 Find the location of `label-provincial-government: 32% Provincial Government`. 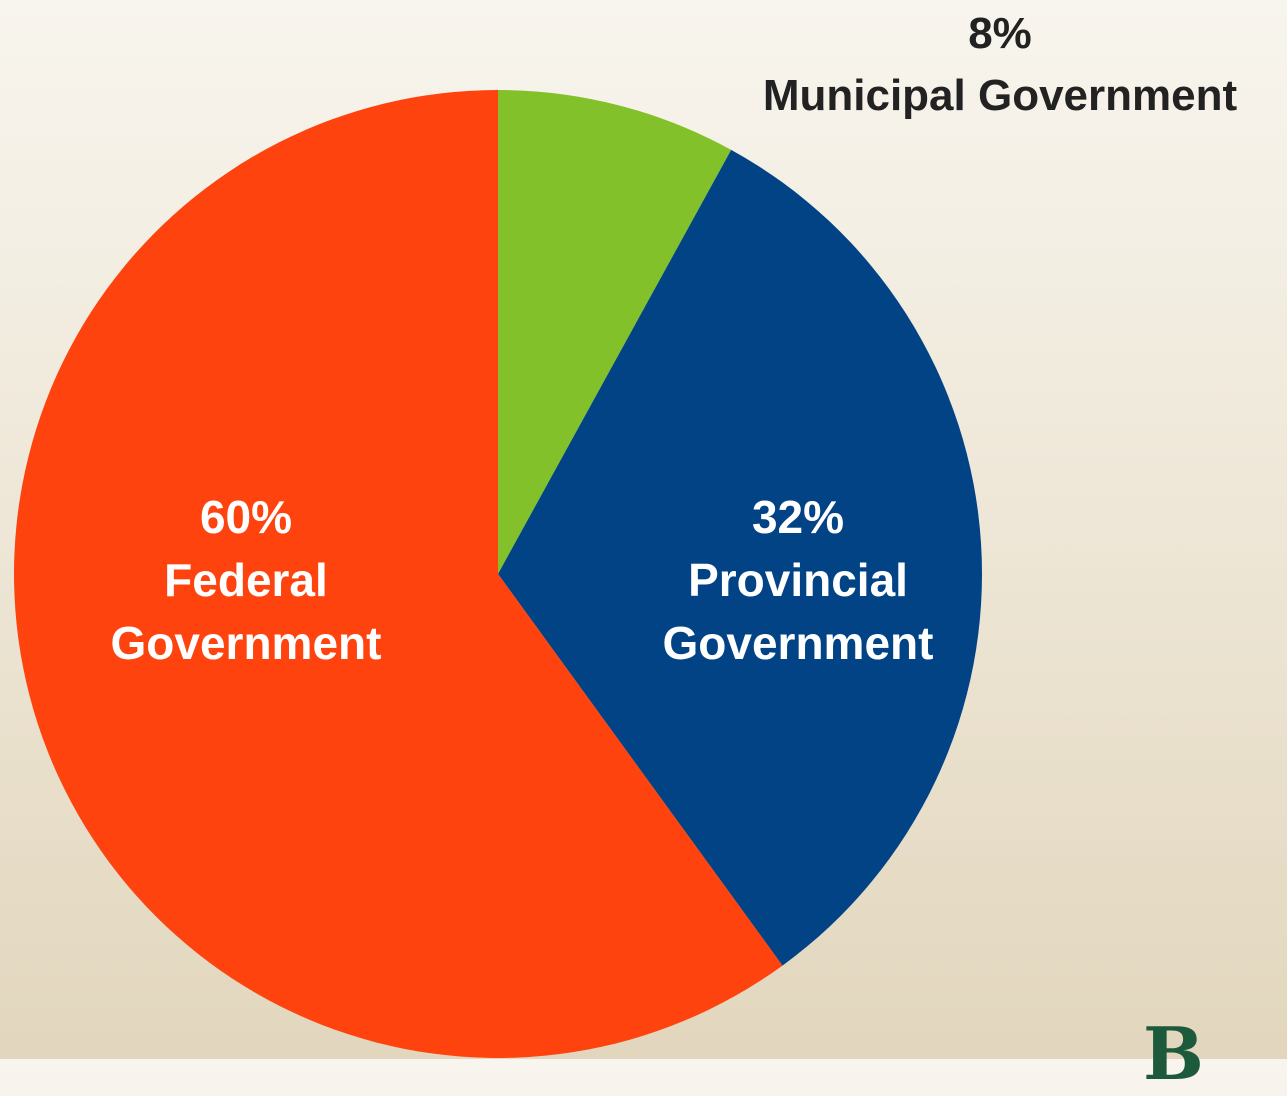

label-provincial-government: 32% Provincial Government is located at coordinates (798, 580).